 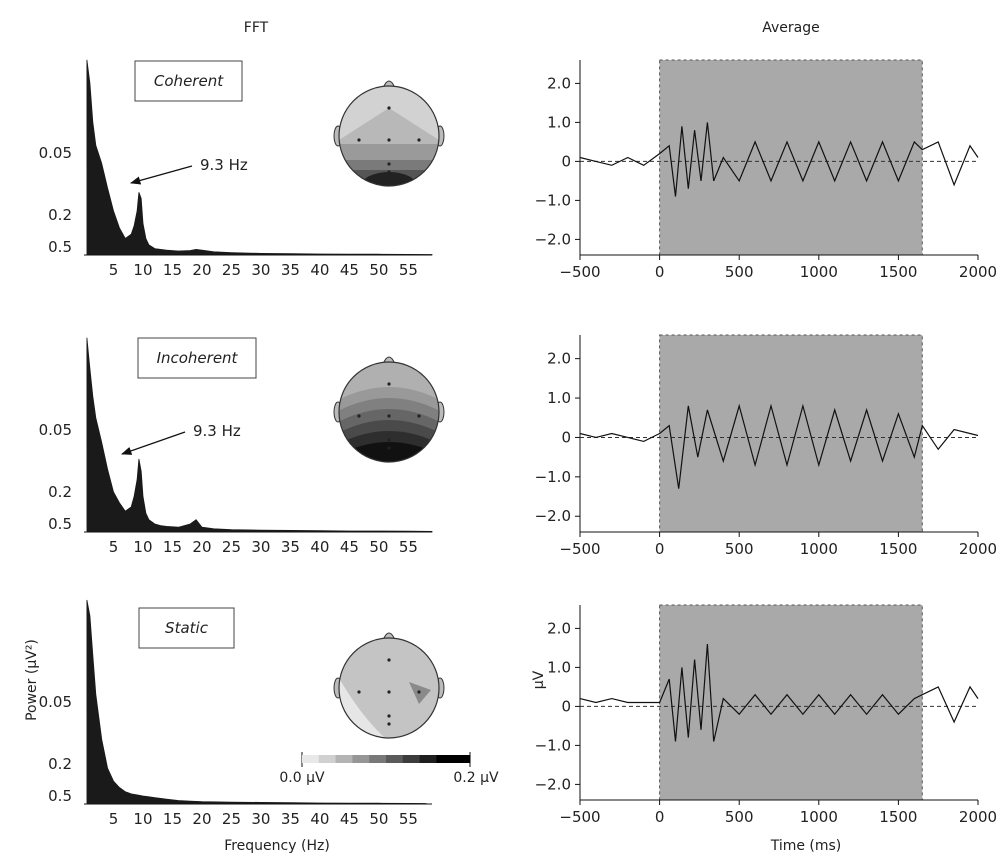 I want to click on fft-panel-static: 5 10 15 20 25 30 35 40 45 50 55 0.5 0.2 0.05 Static, so click(x=242, y=713).